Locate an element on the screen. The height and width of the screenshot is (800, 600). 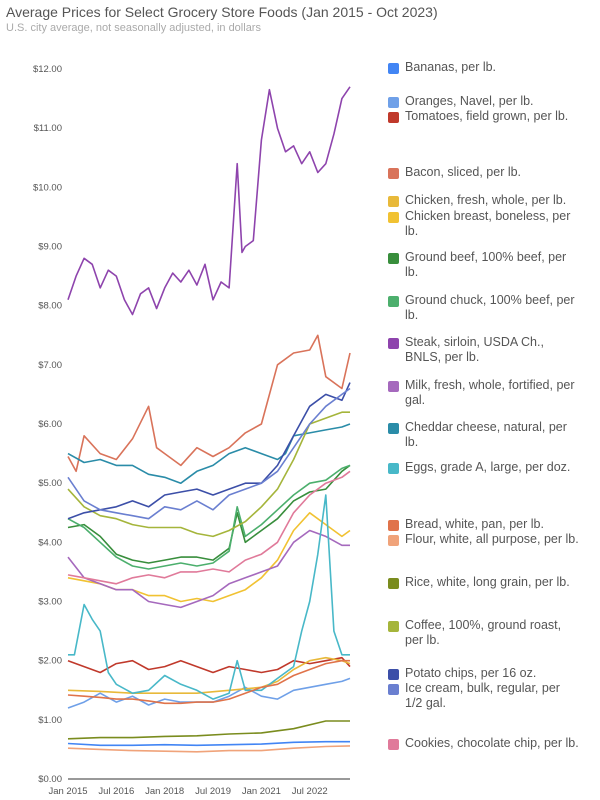
y-tick-label: $1.00 is located at coordinates (50, 720).